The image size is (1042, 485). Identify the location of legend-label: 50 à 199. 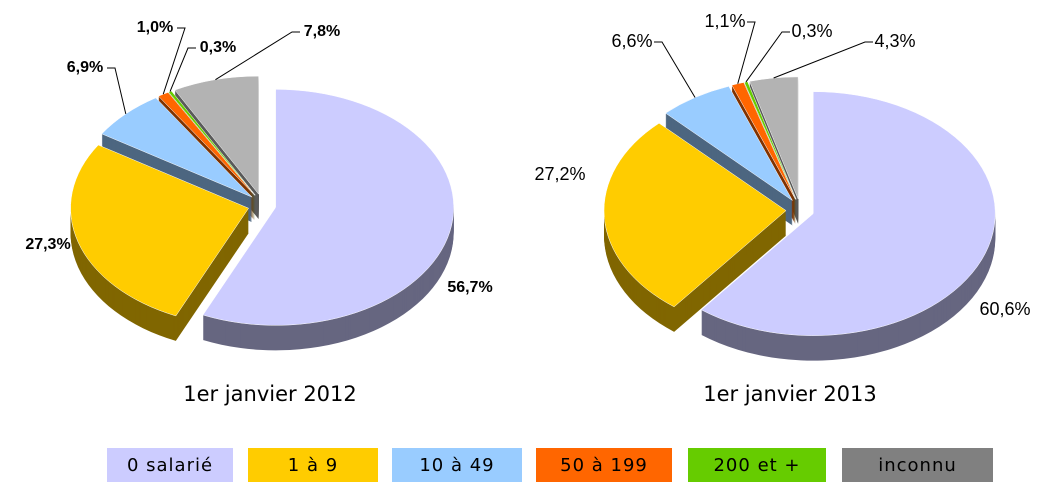
(604, 465).